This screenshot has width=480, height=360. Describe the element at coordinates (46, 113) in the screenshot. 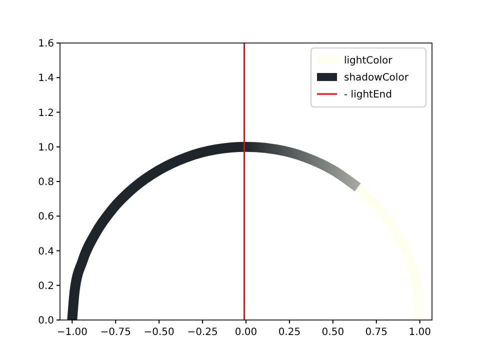

I see `y-tick-label: 1.2` at that location.